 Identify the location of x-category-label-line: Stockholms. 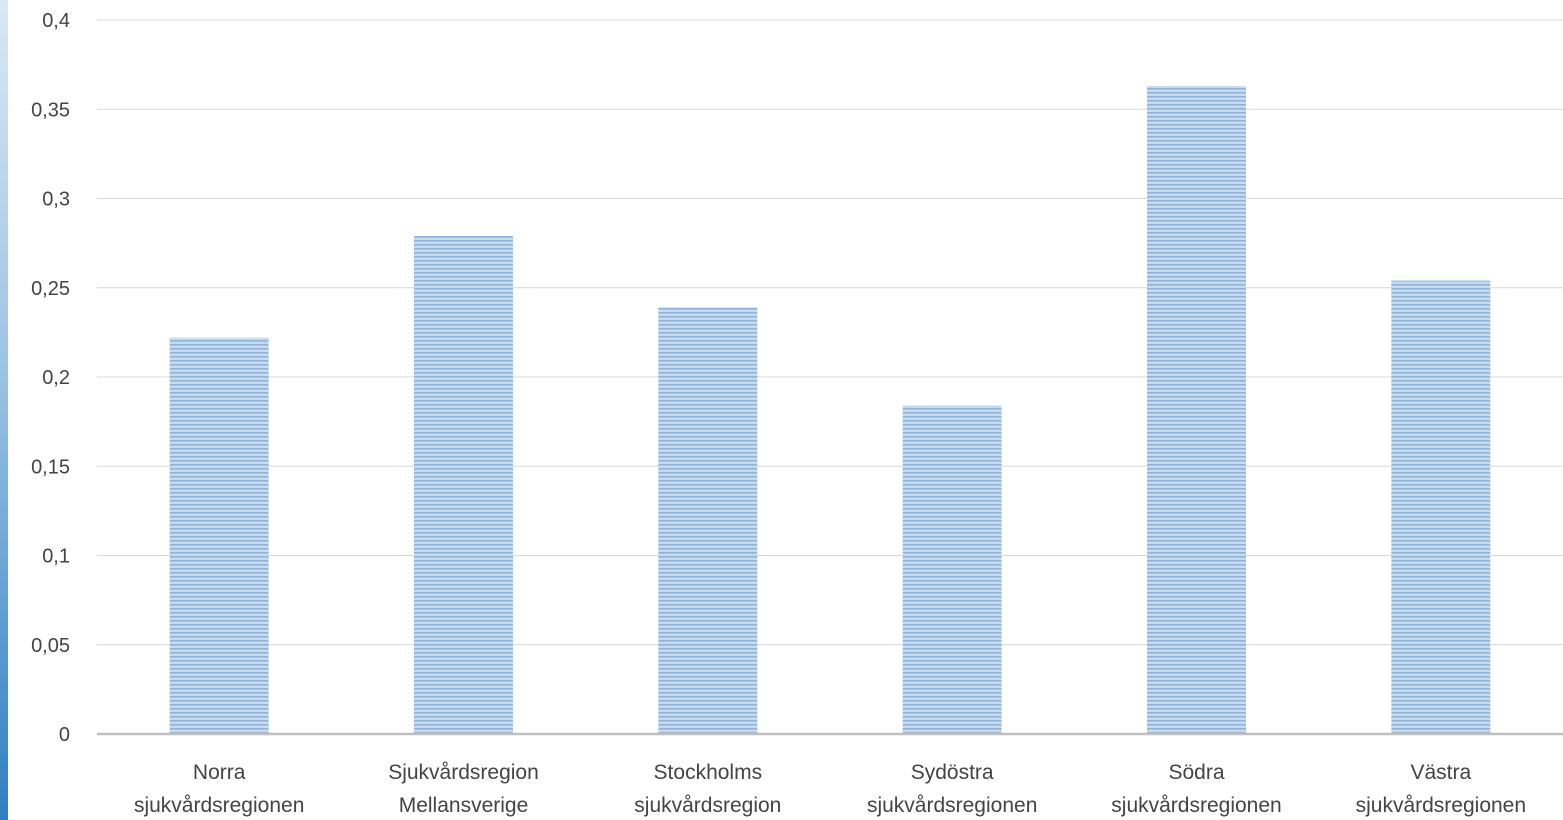
(708, 772).